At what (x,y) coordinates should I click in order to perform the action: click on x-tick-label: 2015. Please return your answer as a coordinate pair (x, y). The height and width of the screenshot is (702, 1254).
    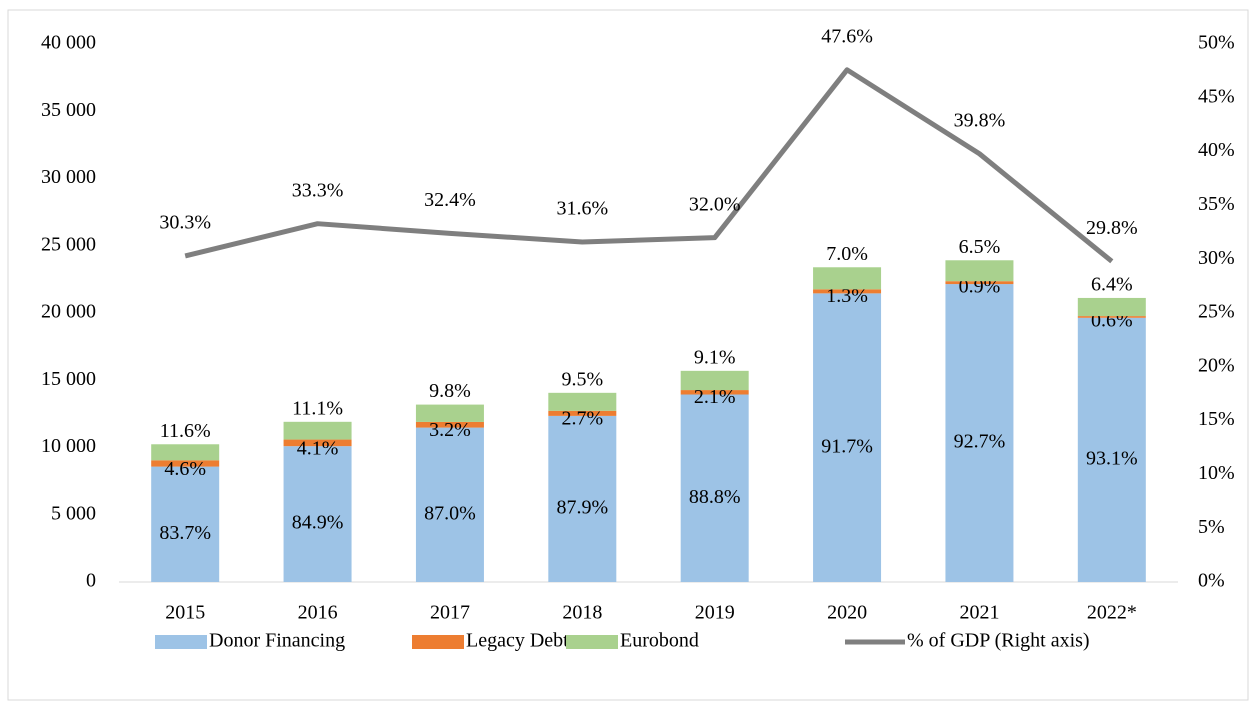
    Looking at the image, I should click on (185, 613).